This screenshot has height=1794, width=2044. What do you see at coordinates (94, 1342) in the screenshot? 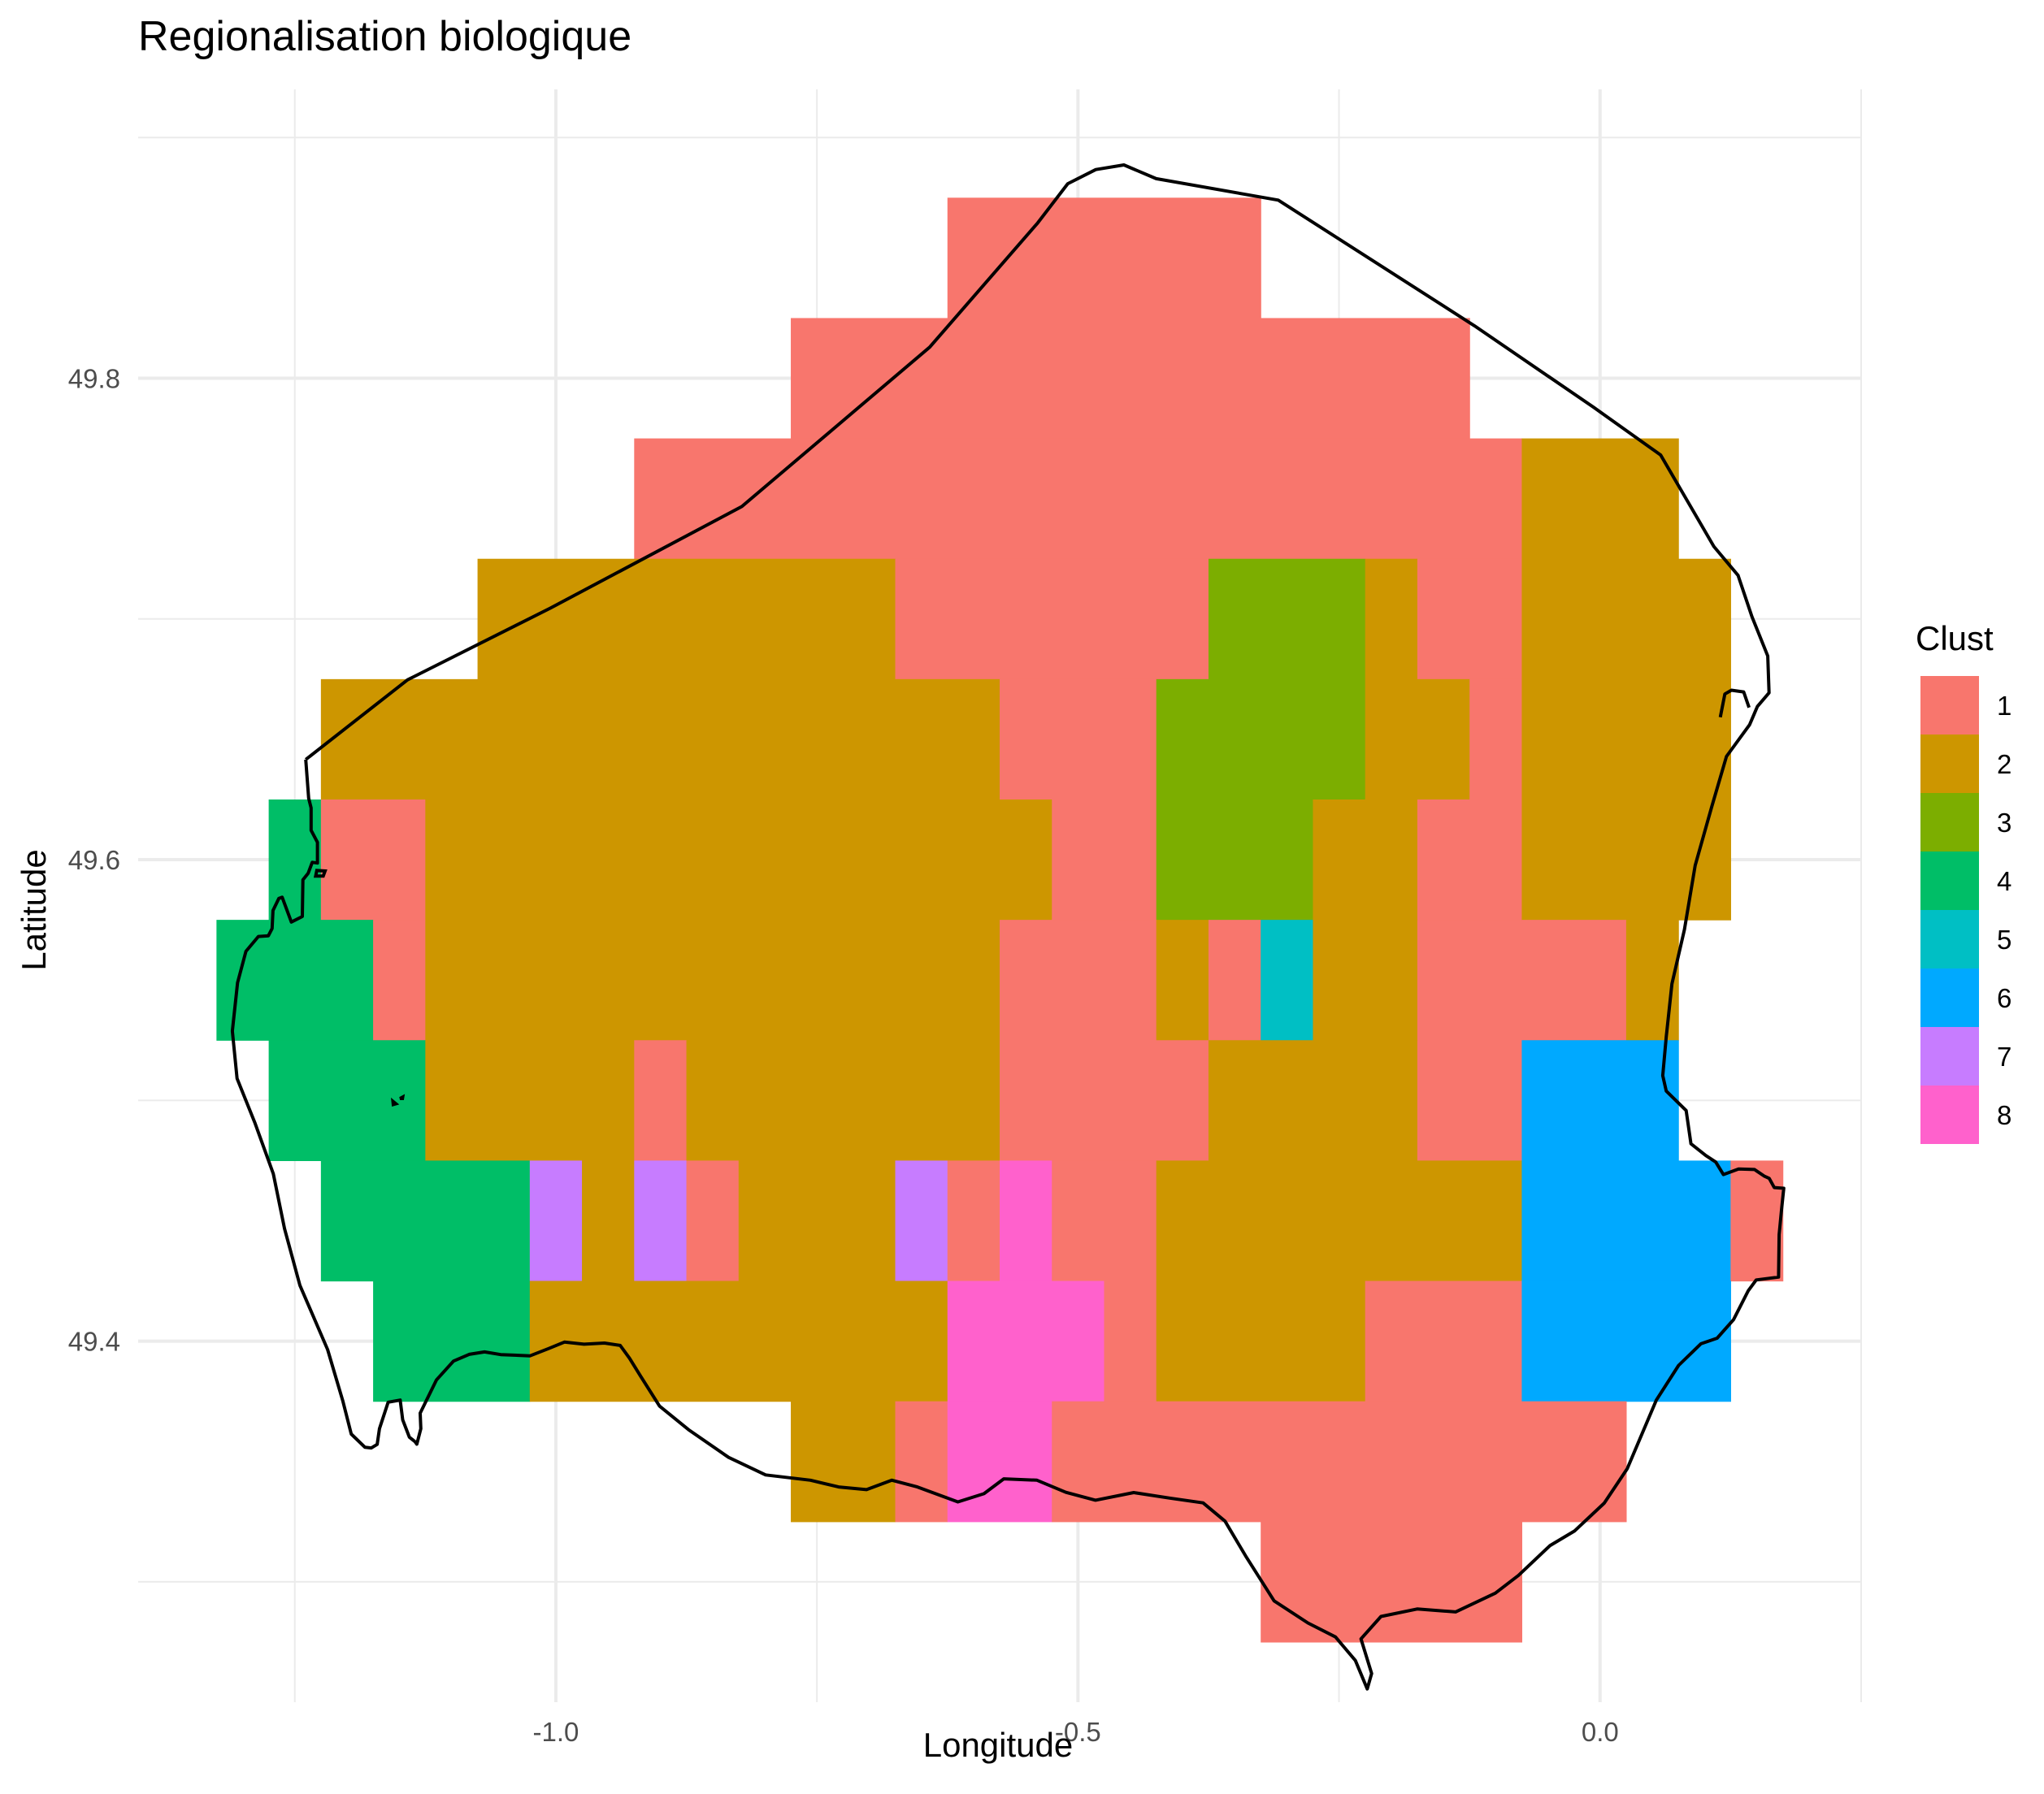
I see `y-tick-label: 49.4` at bounding box center [94, 1342].